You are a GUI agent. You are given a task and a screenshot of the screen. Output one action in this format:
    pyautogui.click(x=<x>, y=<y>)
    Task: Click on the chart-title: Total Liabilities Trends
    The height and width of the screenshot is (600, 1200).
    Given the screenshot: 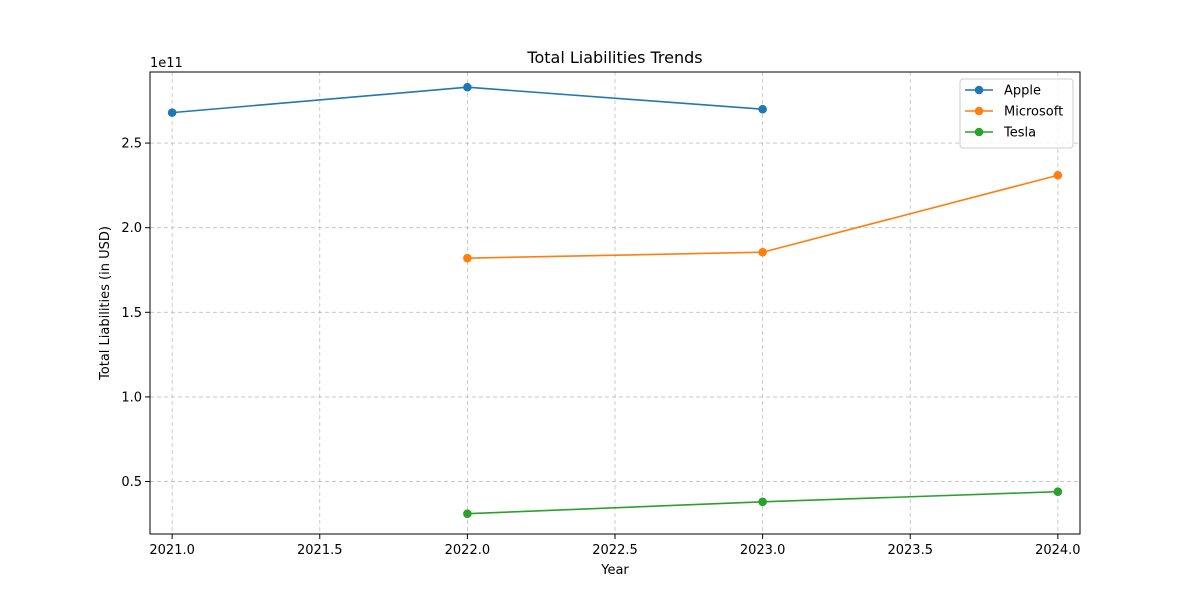 What is the action you would take?
    pyautogui.click(x=614, y=57)
    